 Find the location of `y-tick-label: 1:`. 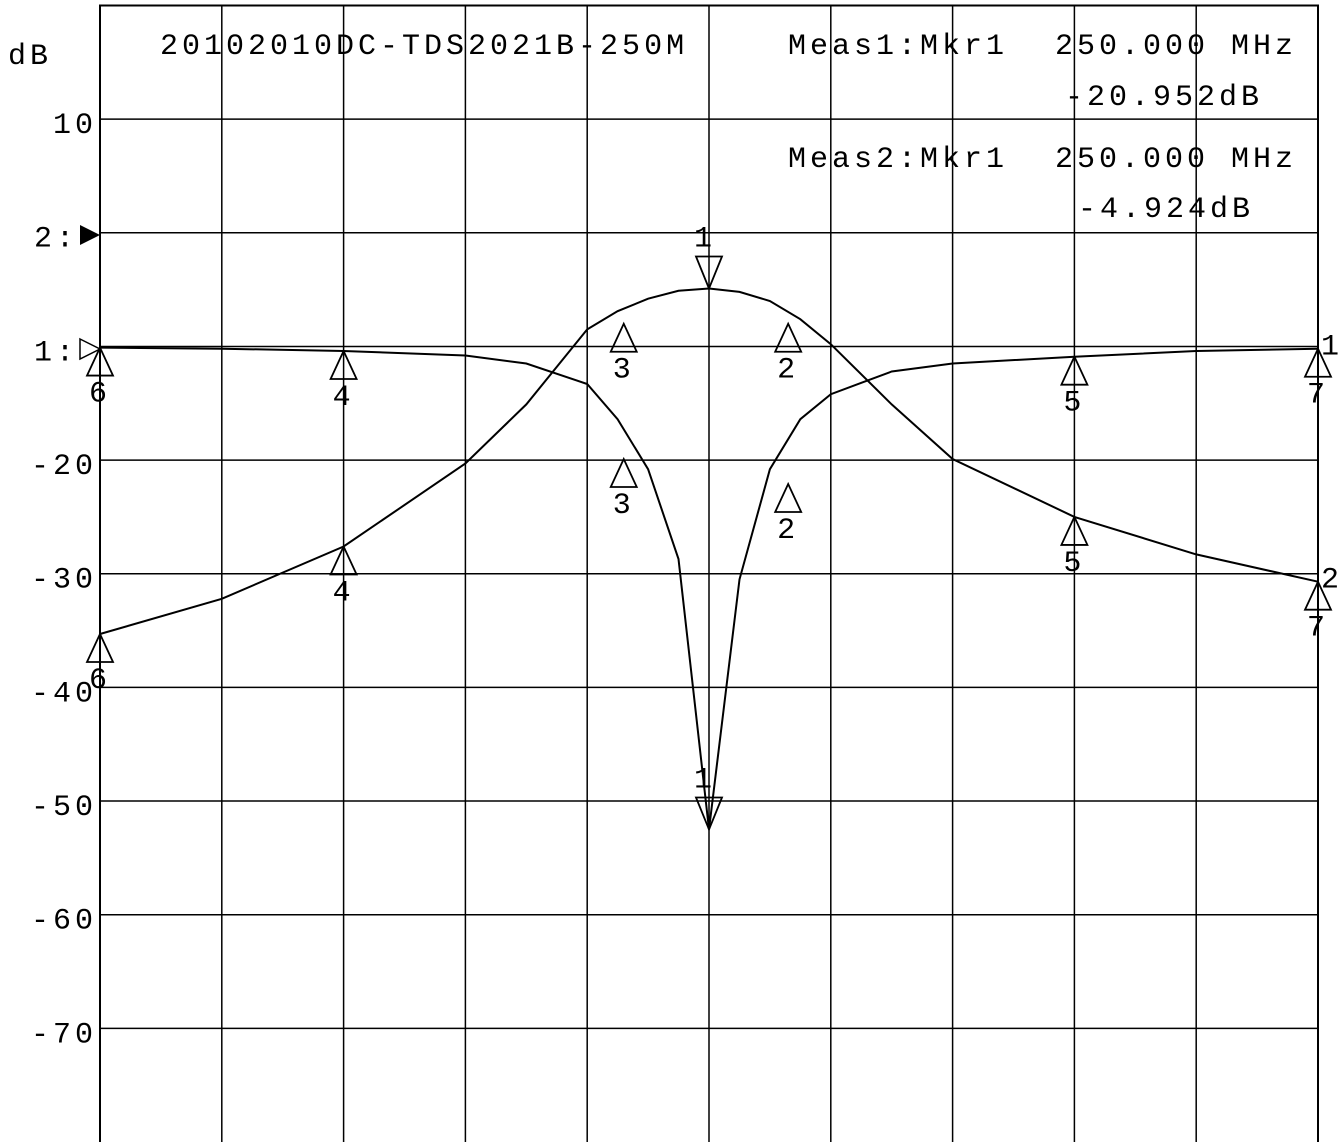

y-tick-label: 1: is located at coordinates (56, 353).